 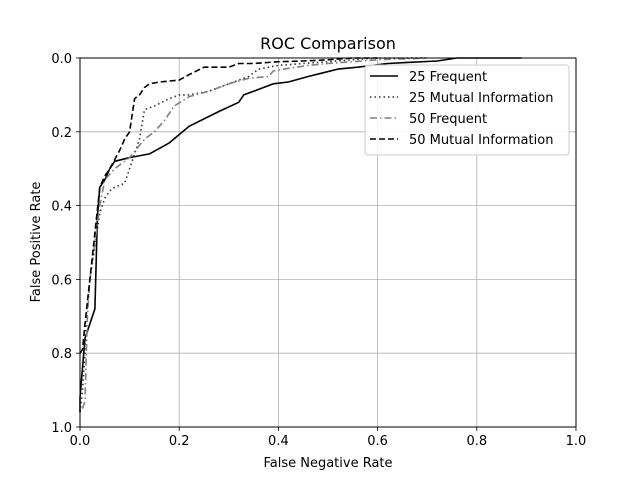 I want to click on x-tick-label: 1.0, so click(x=576, y=441).